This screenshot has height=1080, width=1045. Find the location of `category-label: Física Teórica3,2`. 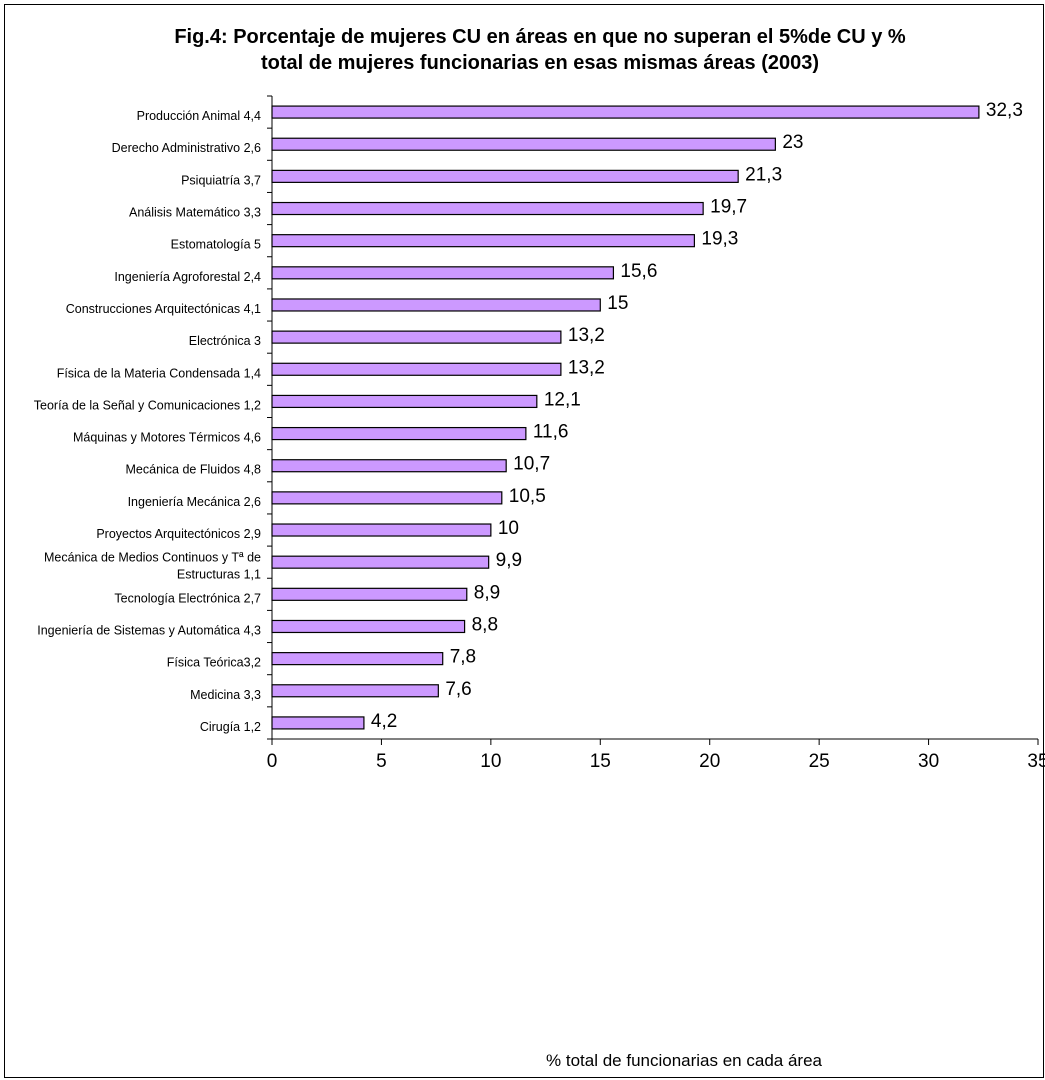

category-label: Física Teórica3,2 is located at coordinates (214, 663).